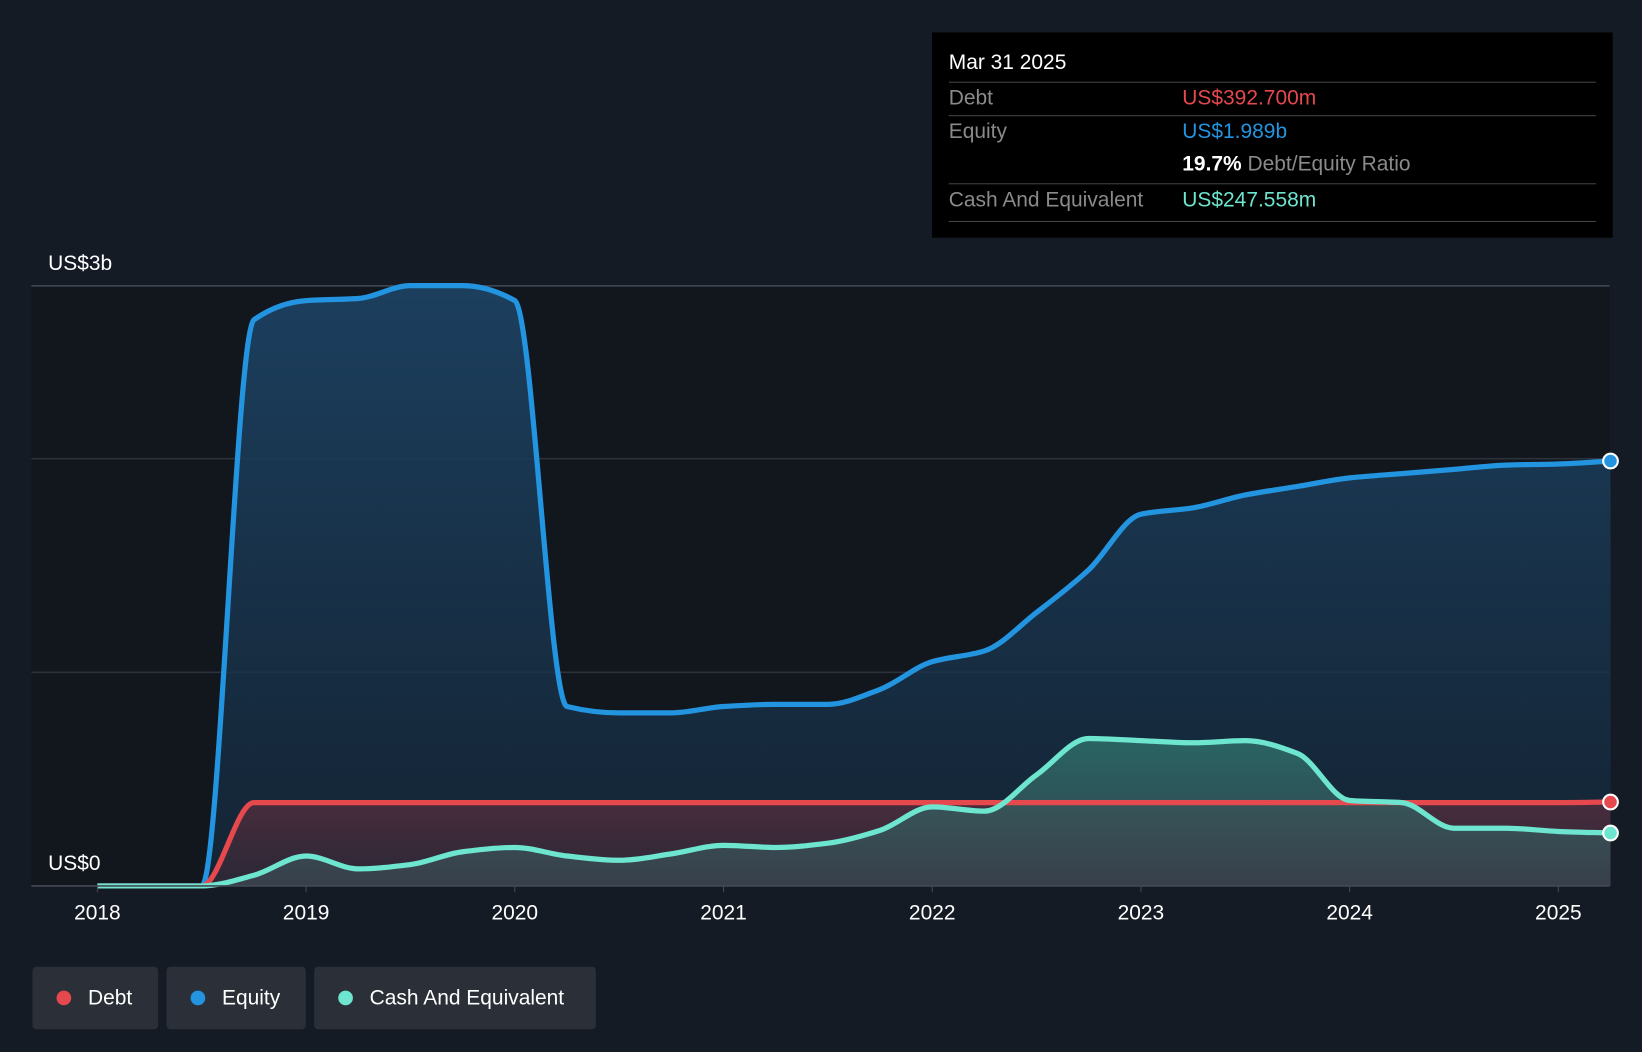 This screenshot has width=1642, height=1052. Describe the element at coordinates (80, 263) in the screenshot. I see `y-label-top: US$3b` at that location.